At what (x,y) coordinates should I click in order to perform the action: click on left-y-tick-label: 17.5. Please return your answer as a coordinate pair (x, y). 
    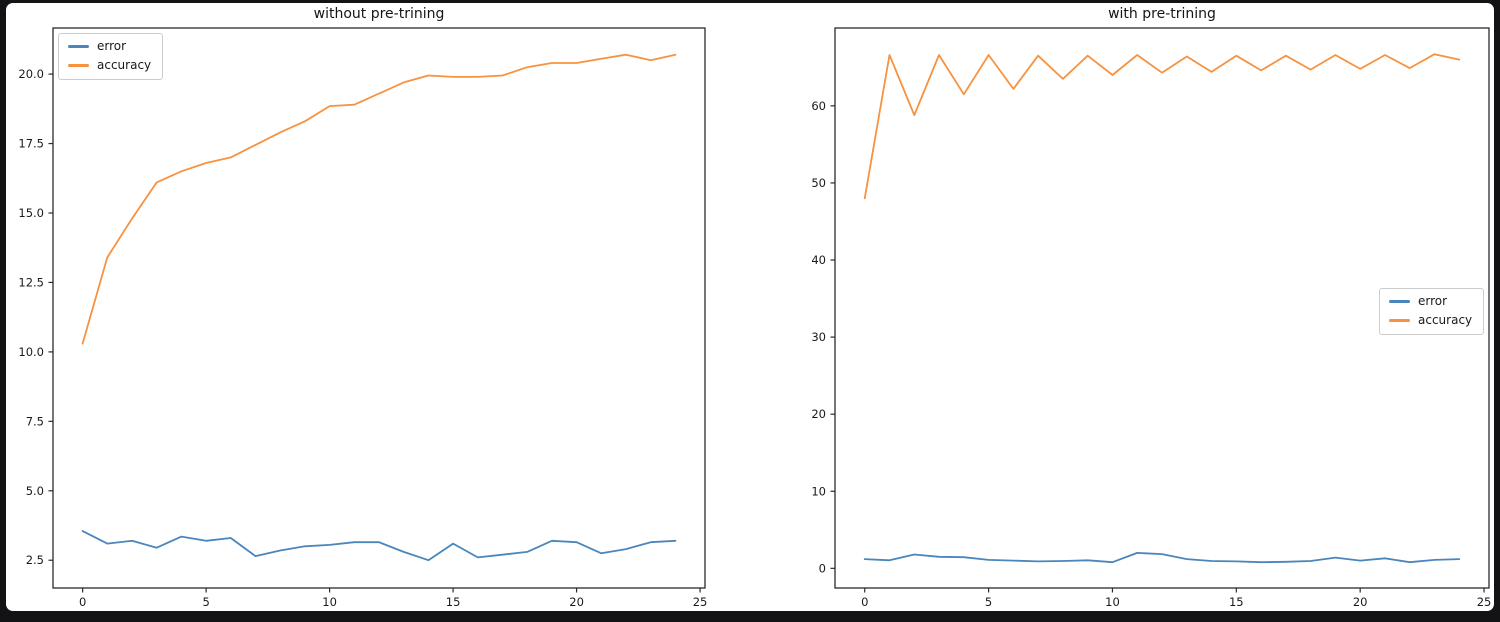
    Looking at the image, I should click on (31, 144).